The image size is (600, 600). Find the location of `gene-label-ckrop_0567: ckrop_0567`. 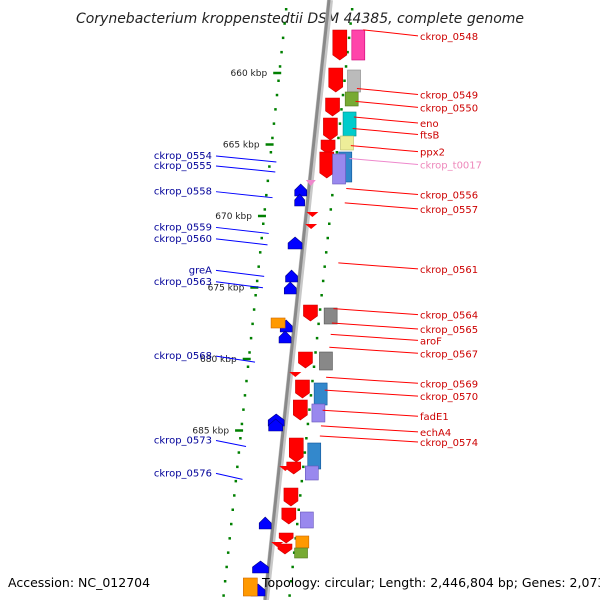

gene-label-ckrop_0567: ckrop_0567 is located at coordinates (449, 354).